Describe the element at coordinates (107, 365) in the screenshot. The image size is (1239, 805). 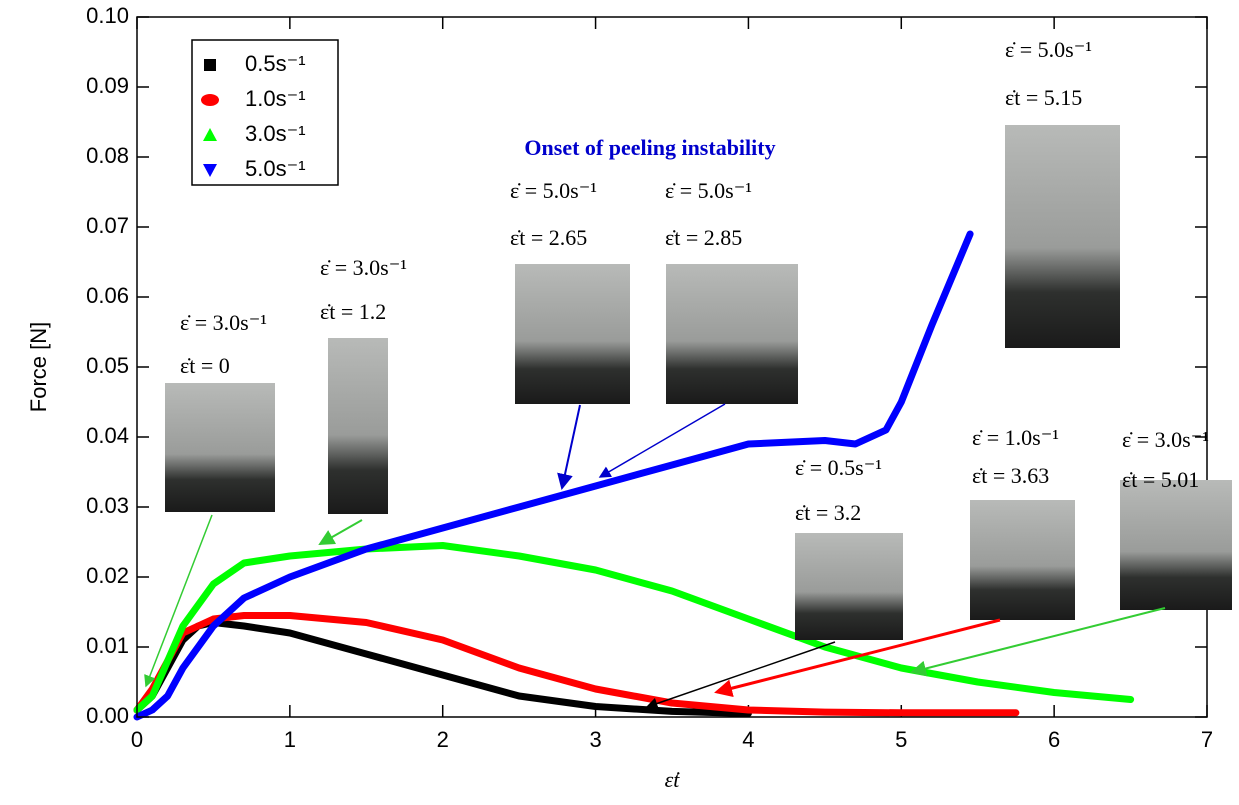
I see `y-tick-label: 0.05` at that location.